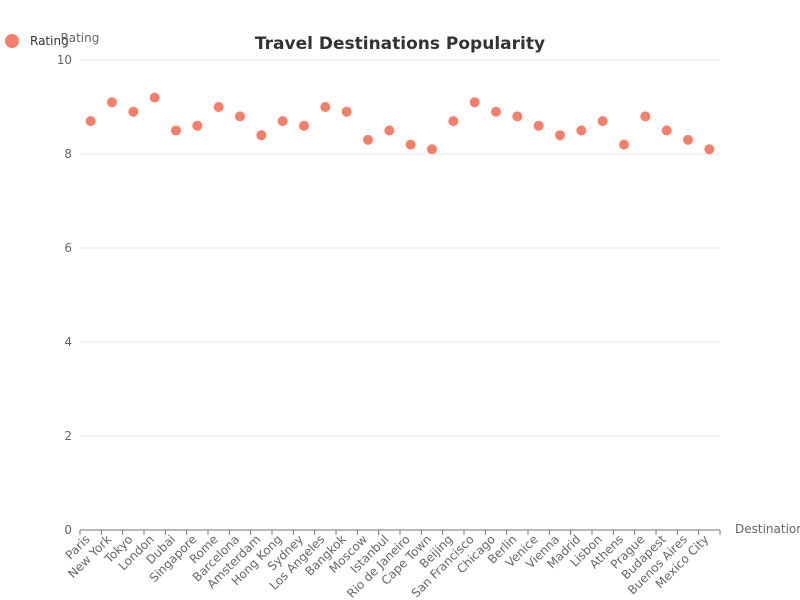  What do you see at coordinates (64, 295) in the screenshot?
I see `y-axis-ticks: 0 2 4 6 8 10` at bounding box center [64, 295].